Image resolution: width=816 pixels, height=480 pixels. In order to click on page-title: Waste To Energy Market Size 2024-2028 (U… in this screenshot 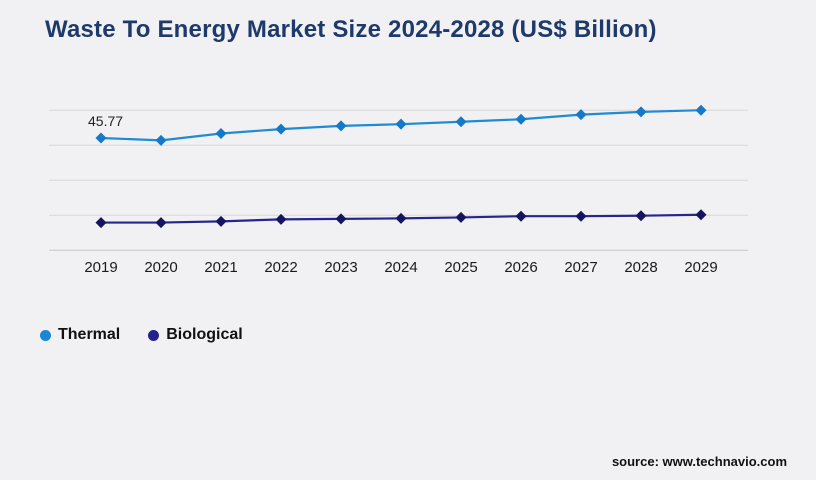, I will do `click(351, 29)`.